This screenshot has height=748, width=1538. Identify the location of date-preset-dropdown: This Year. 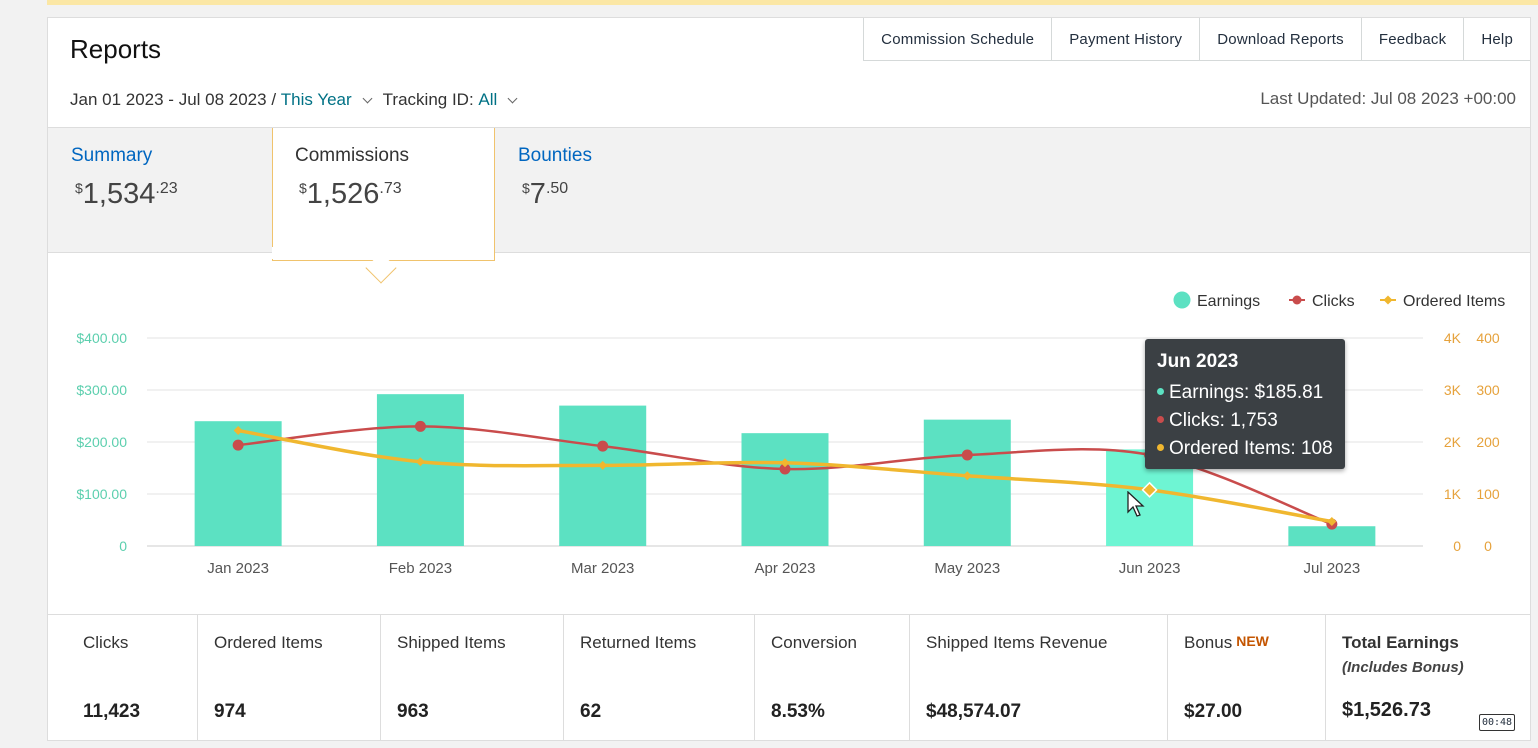
(316, 99).